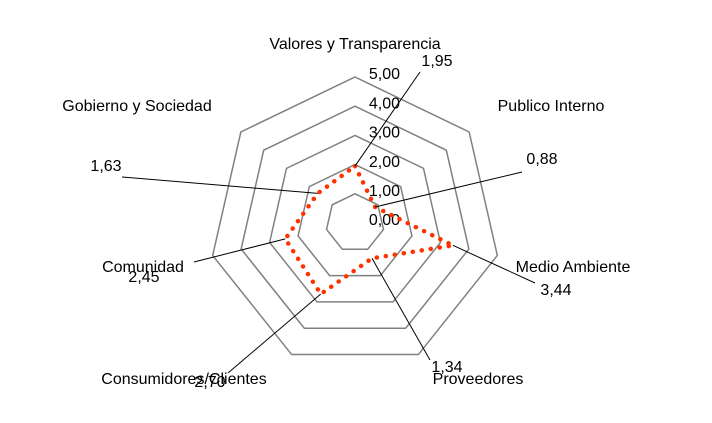 The width and height of the screenshot is (712, 423). What do you see at coordinates (551, 106) in the screenshot?
I see `category-label: Publico Interno` at bounding box center [551, 106].